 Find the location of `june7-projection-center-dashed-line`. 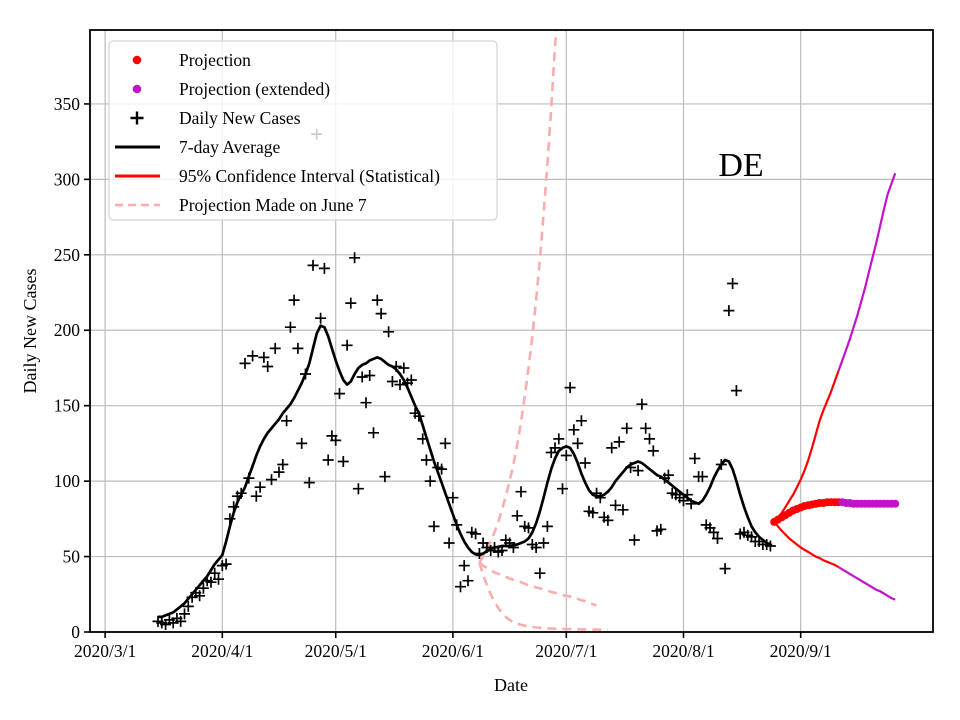

june7-projection-center-dashed-line is located at coordinates (538, 584).